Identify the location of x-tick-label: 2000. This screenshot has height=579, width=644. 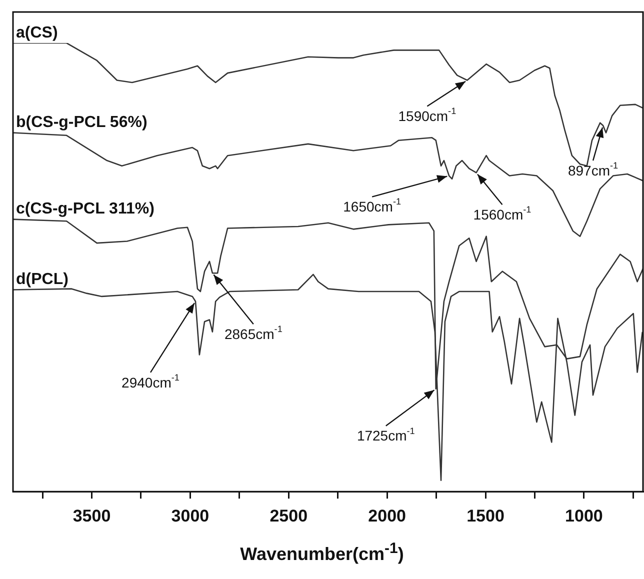
(387, 516).